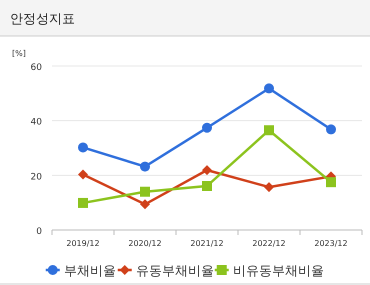  I want to click on x-tick-label: 2021/12, so click(207, 243).